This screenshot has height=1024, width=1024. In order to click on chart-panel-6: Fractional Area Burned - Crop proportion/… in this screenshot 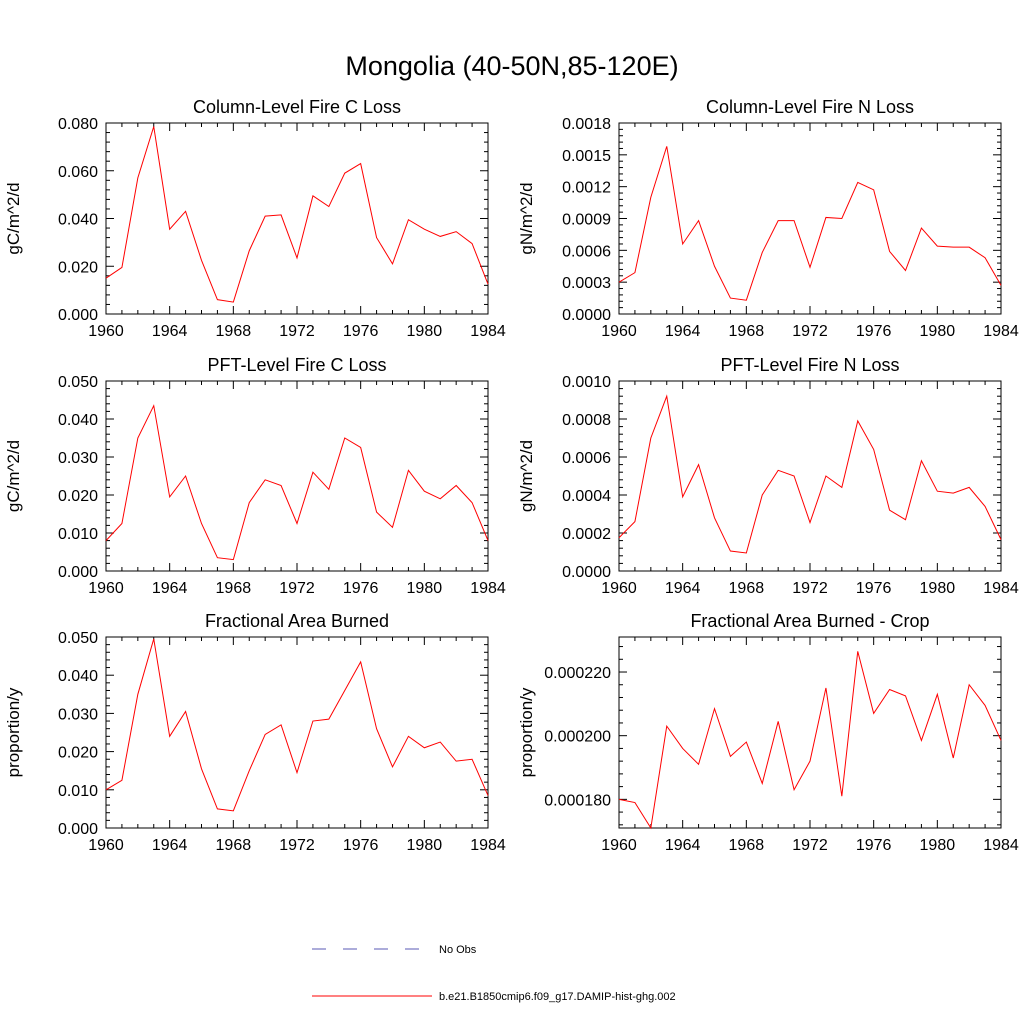, I will do `click(768, 732)`.